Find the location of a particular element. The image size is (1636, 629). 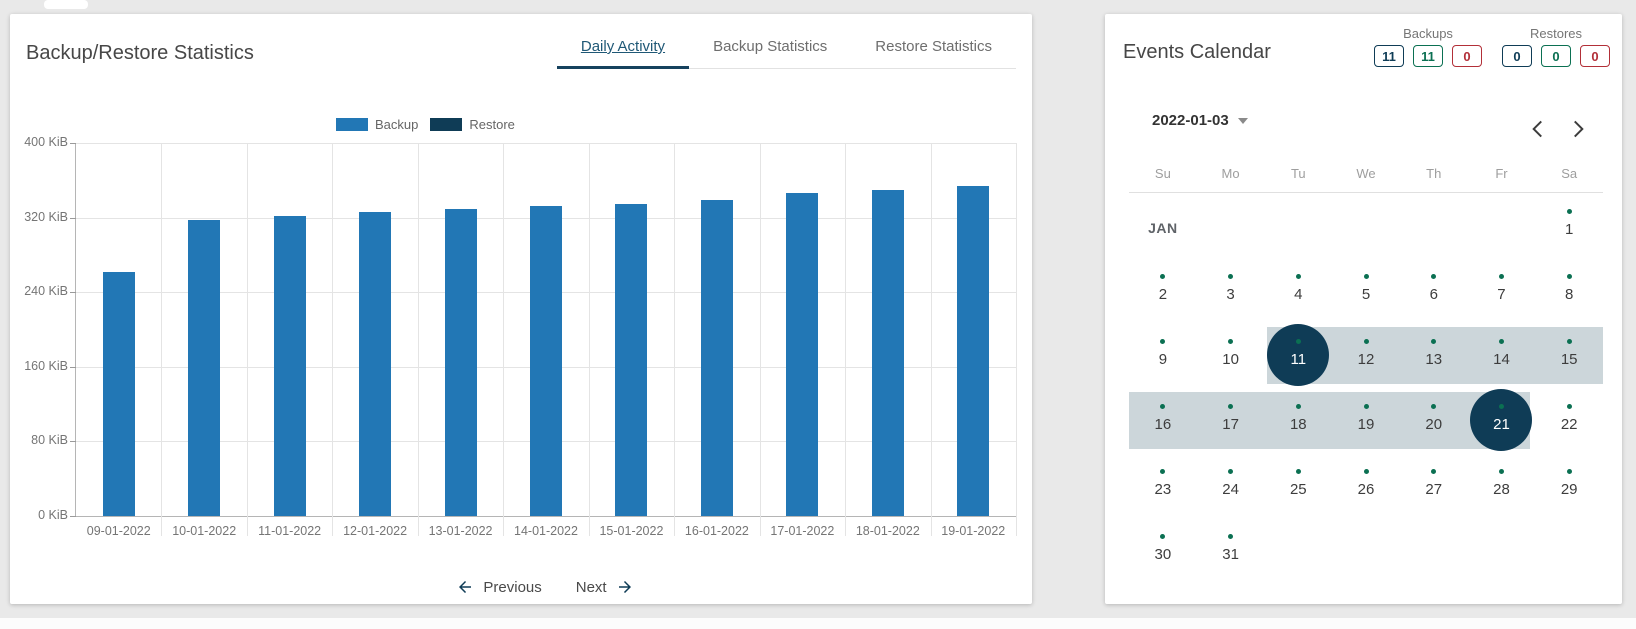

bottom-strip is located at coordinates (818, 623).